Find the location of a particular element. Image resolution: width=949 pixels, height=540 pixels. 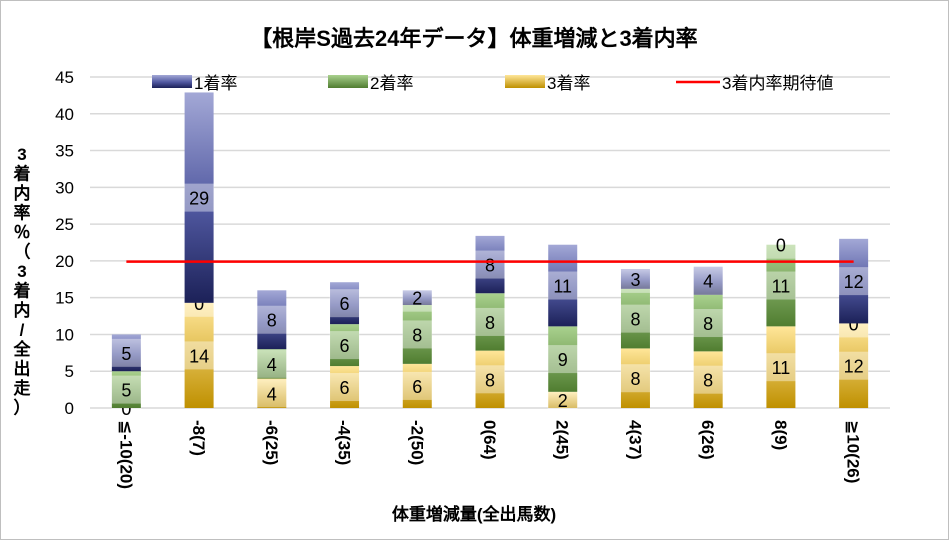

legend-label: 2着率 is located at coordinates (391, 83).